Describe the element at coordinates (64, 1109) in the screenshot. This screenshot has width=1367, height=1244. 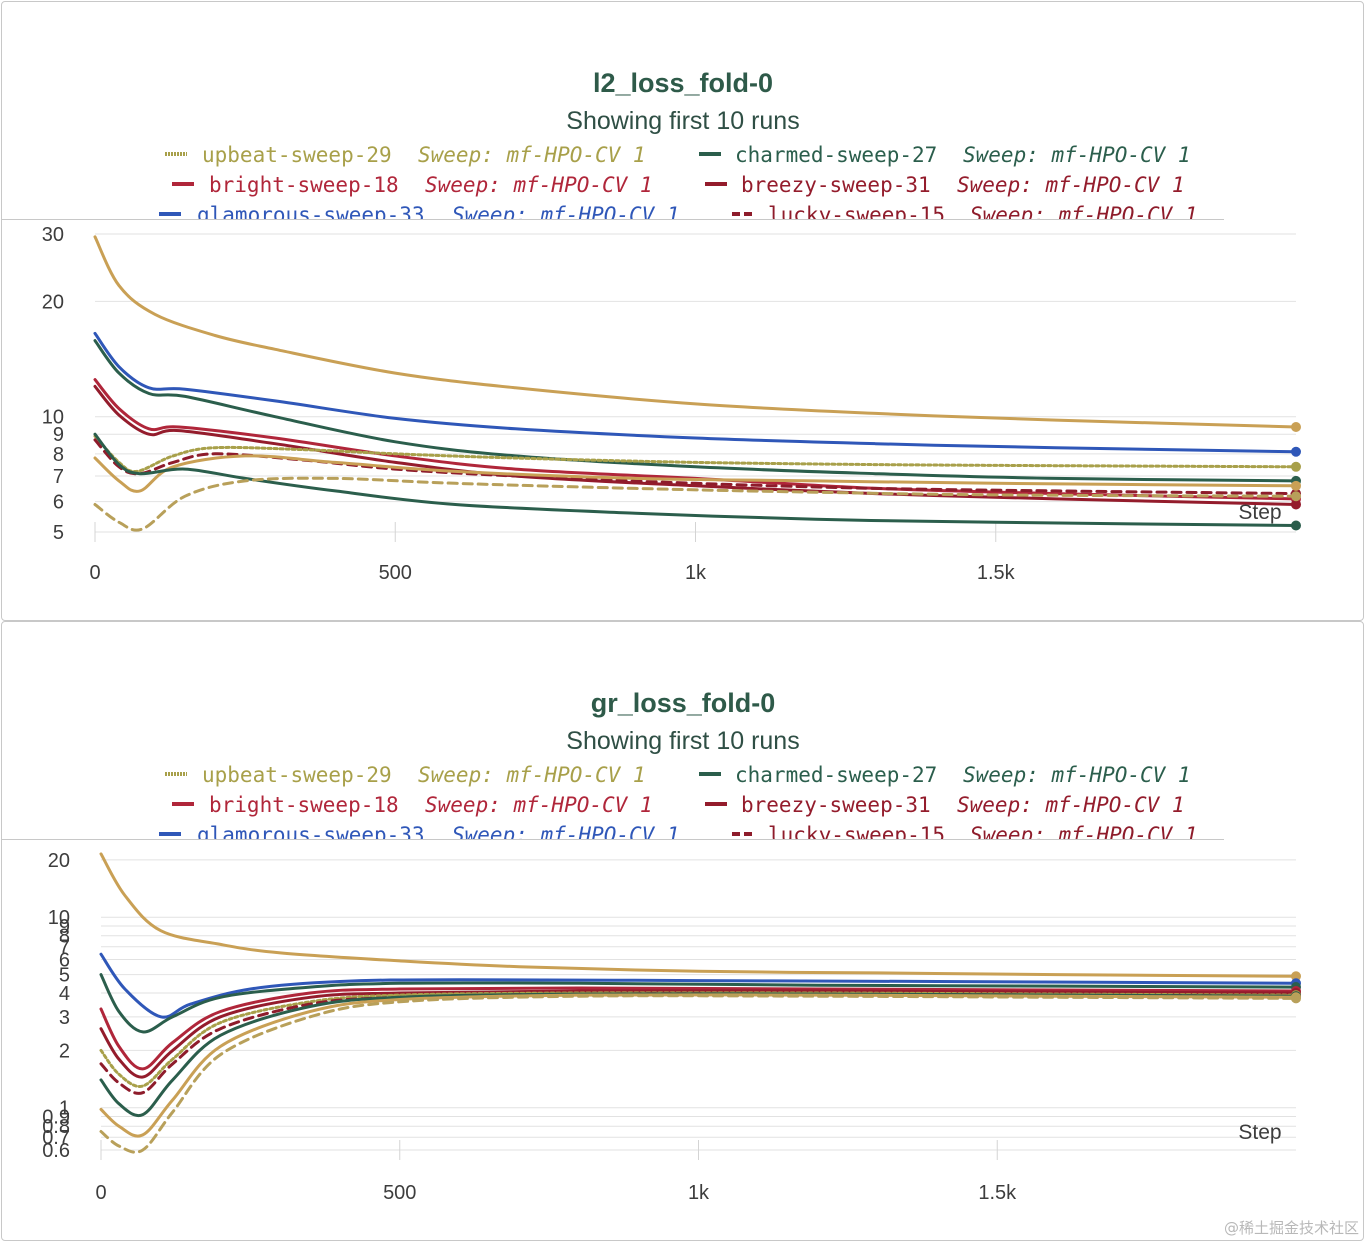
I see `y-tick-label: 1` at that location.